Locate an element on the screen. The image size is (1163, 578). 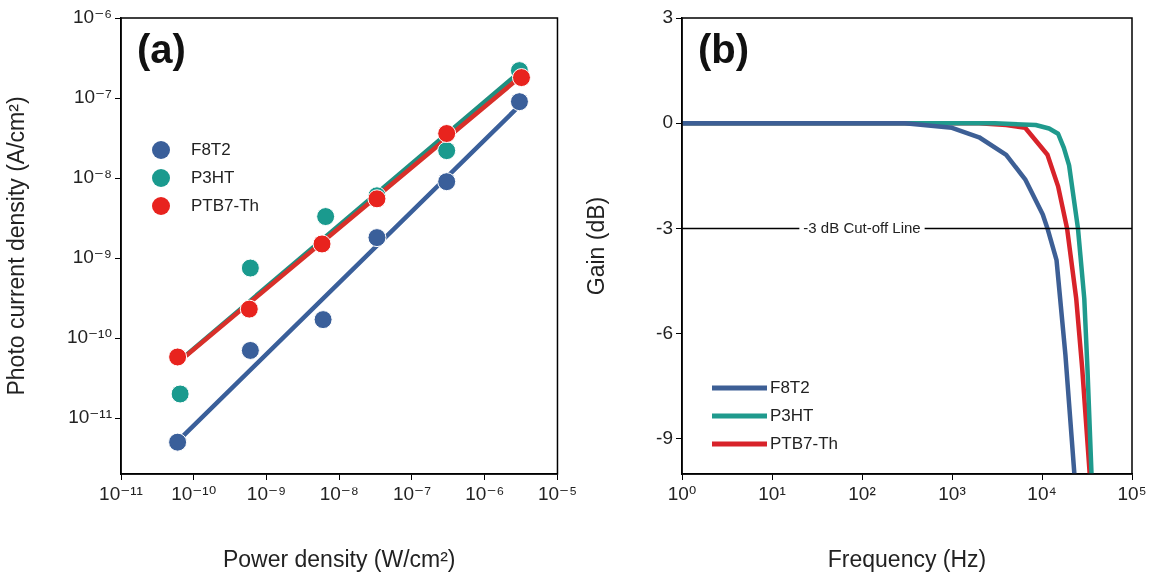
y-tick-label: 10⁻⁶ is located at coordinates (92, 17).